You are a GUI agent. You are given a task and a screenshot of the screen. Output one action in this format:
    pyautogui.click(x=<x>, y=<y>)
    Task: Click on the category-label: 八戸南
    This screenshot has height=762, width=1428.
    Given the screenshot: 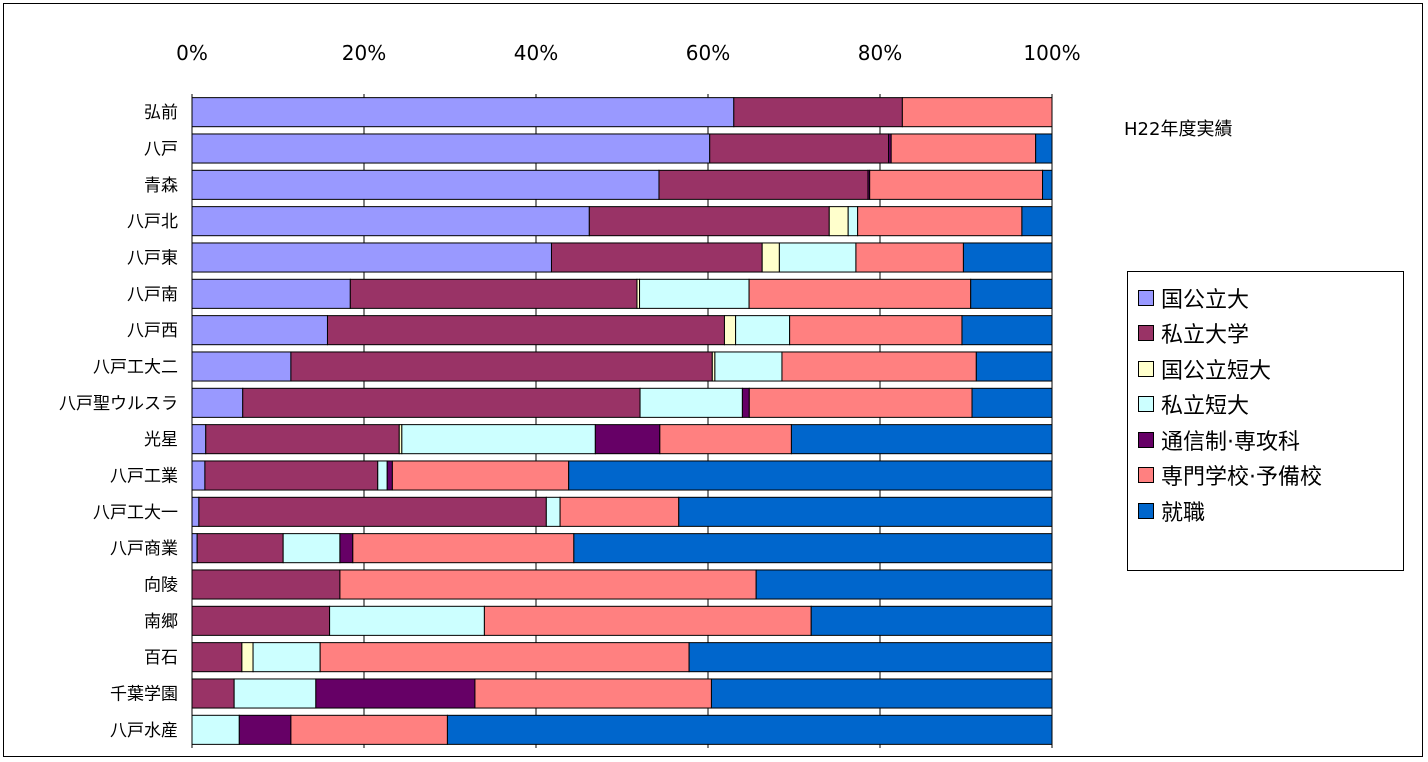 What is the action you would take?
    pyautogui.click(x=152, y=295)
    